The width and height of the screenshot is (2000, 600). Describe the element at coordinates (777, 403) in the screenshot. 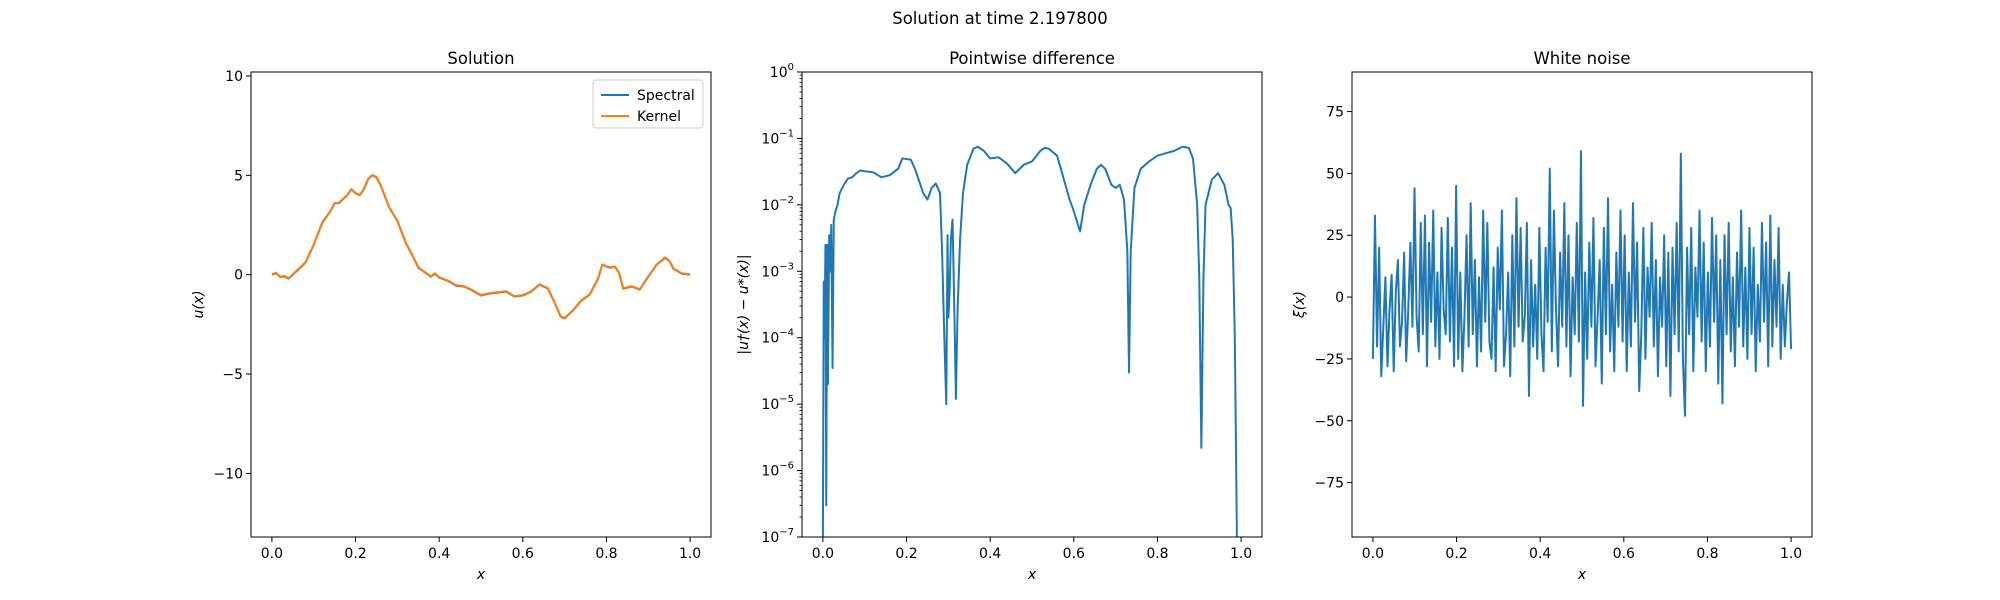

I see `y-tick-label: 10⁻⁵` at that location.